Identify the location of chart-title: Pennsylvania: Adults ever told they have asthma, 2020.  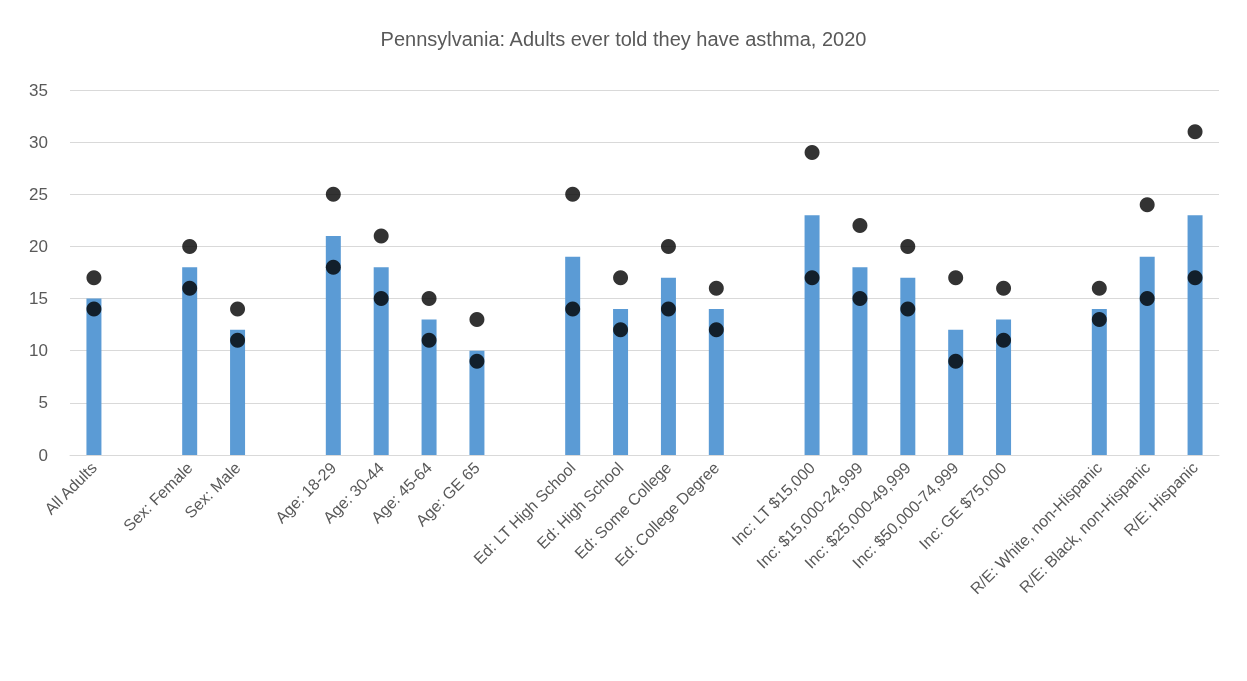
(623, 39).